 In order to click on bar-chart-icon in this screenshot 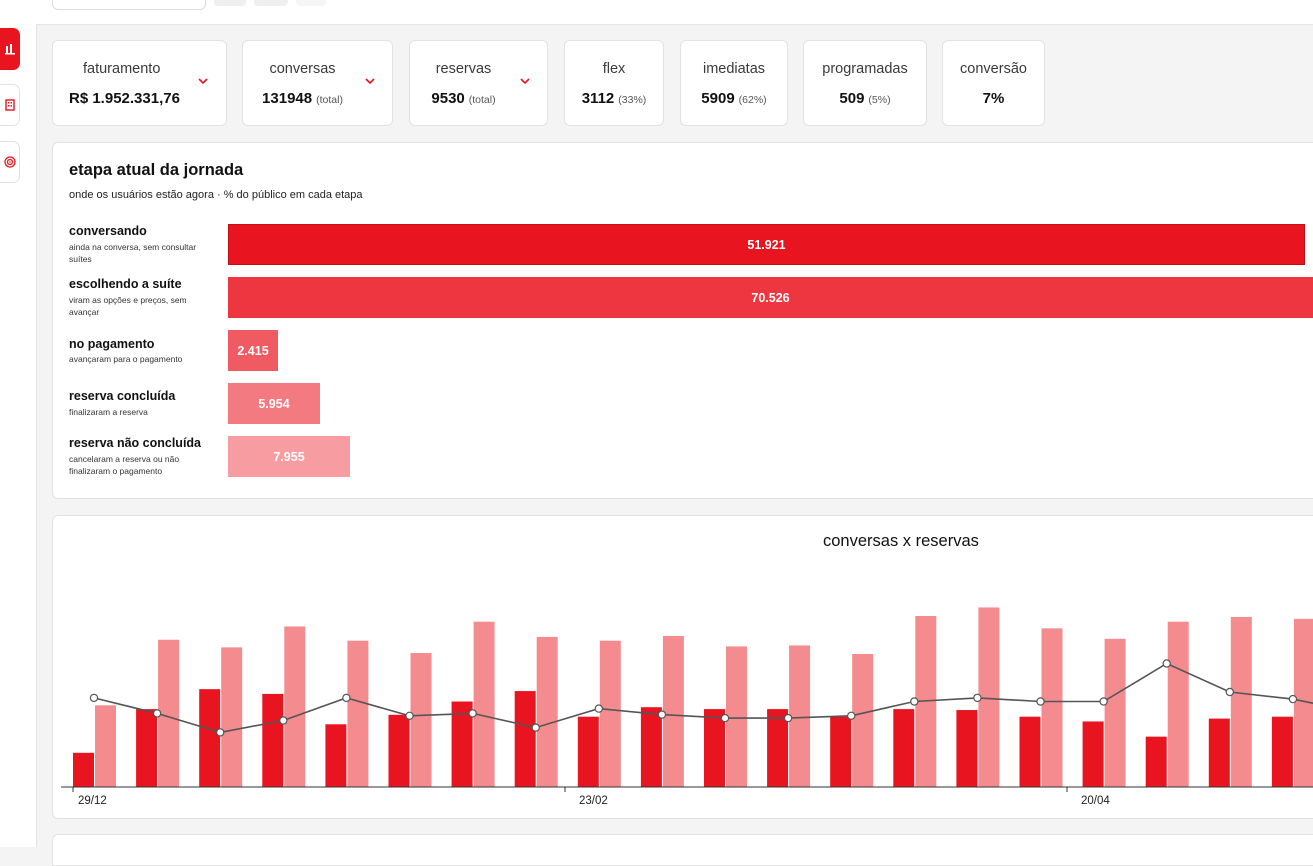, I will do `click(9, 49)`.